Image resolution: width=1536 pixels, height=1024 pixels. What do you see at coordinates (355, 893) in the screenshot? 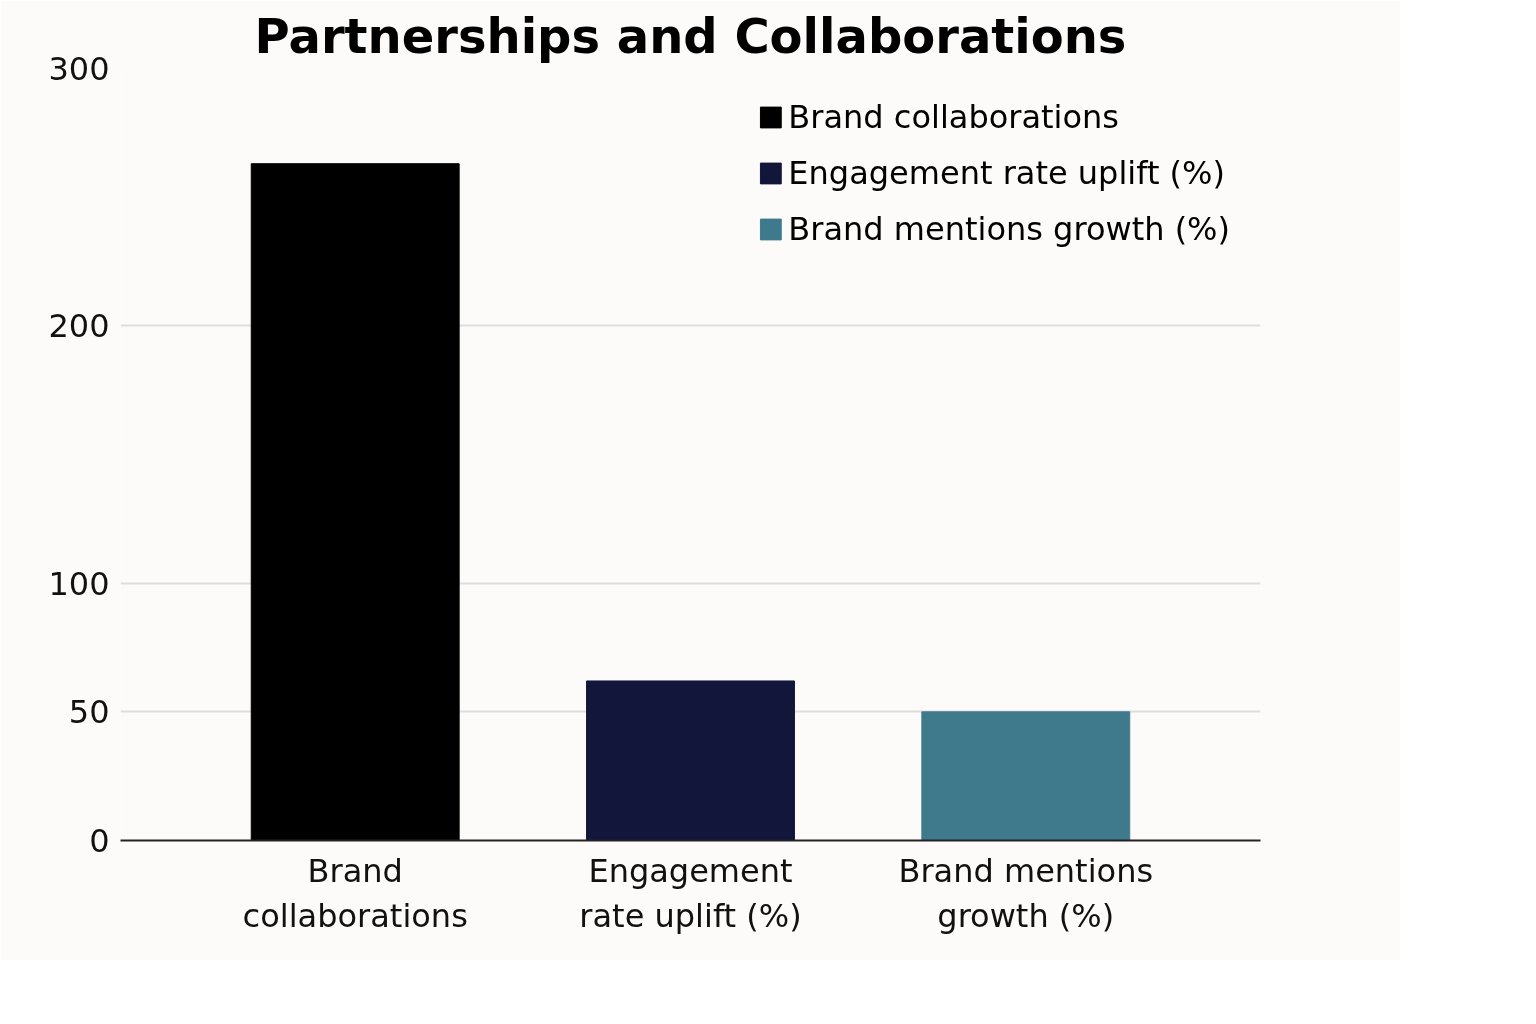
I see `x-tick-label: Brand collaborations` at bounding box center [355, 893].